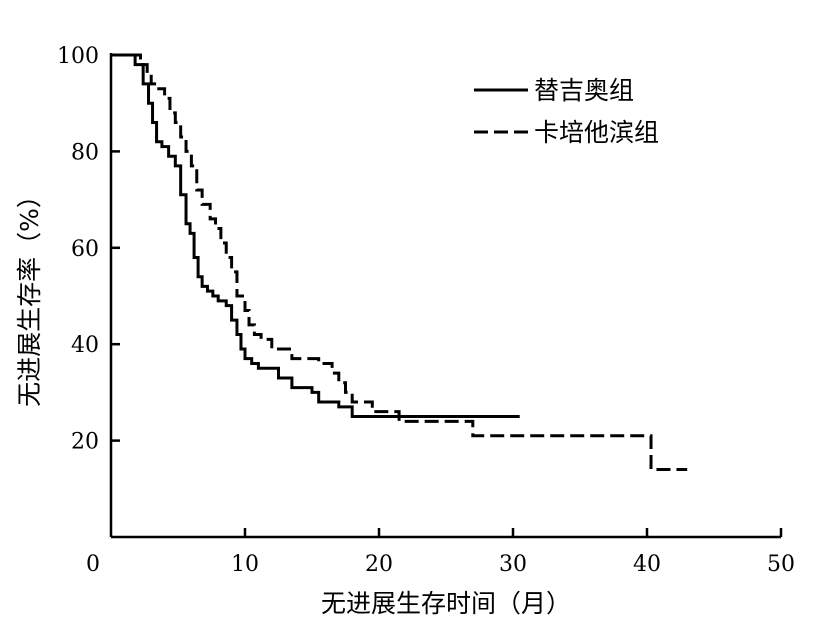 This screenshot has width=825, height=631. I want to click on x-tick-label: 50, so click(781, 564).